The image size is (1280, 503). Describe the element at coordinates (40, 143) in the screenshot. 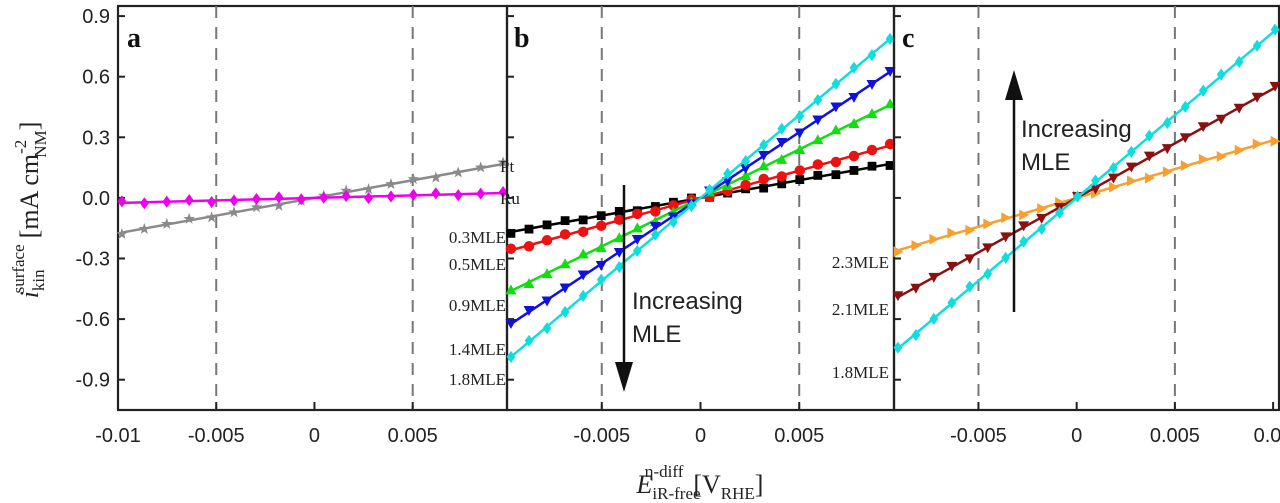

I see `y-title-unit-sub: NM` at that location.